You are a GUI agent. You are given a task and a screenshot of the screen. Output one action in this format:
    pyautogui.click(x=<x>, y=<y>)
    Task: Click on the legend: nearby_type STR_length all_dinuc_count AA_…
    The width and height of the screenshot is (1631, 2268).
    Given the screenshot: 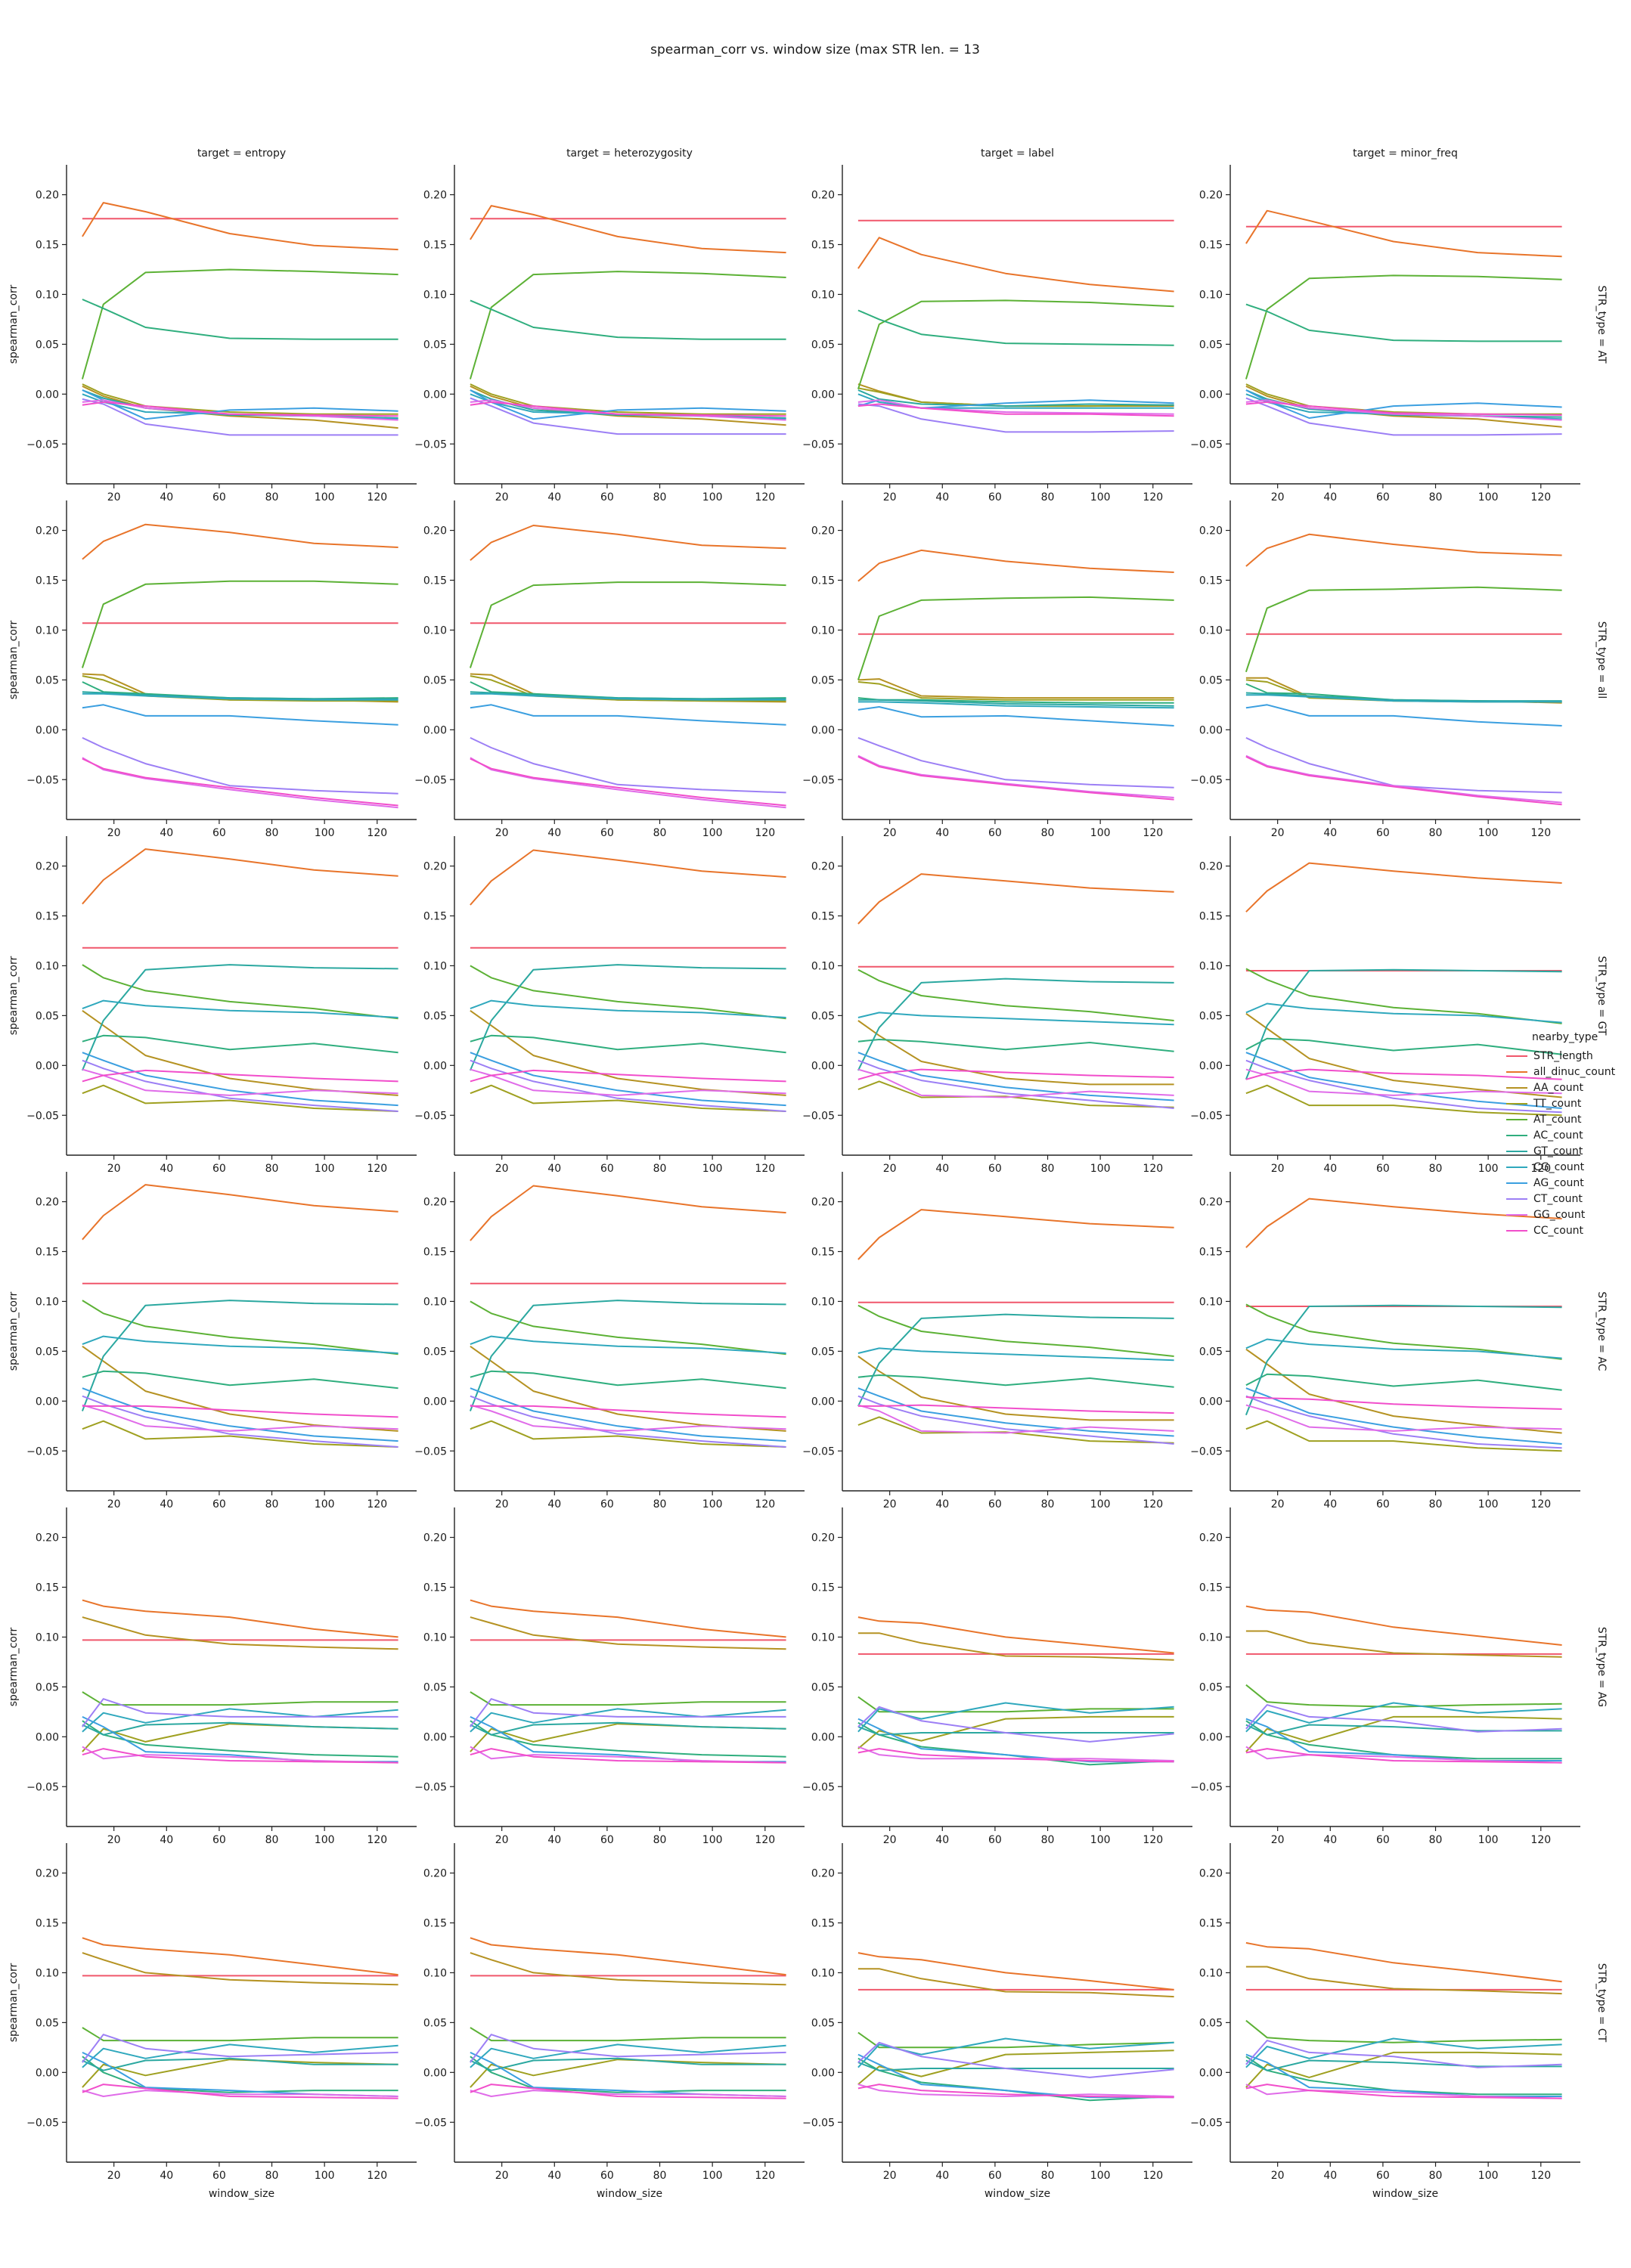 What is the action you would take?
    pyautogui.click(x=1559, y=1135)
    